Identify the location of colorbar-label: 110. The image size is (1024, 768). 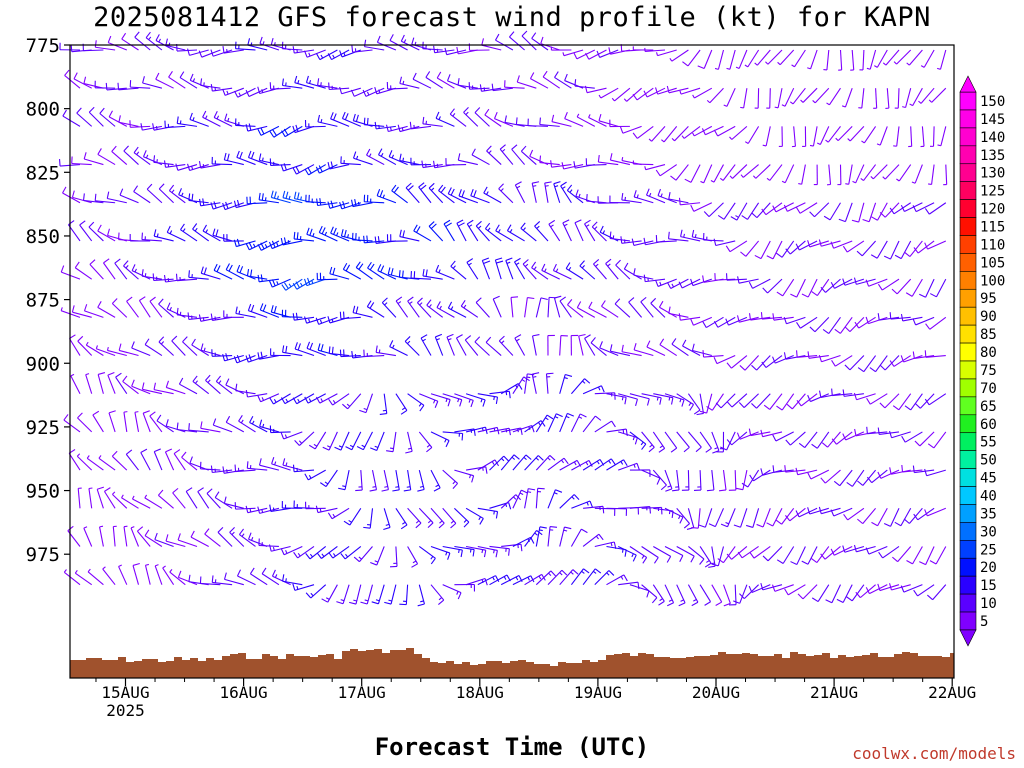
(992, 245).